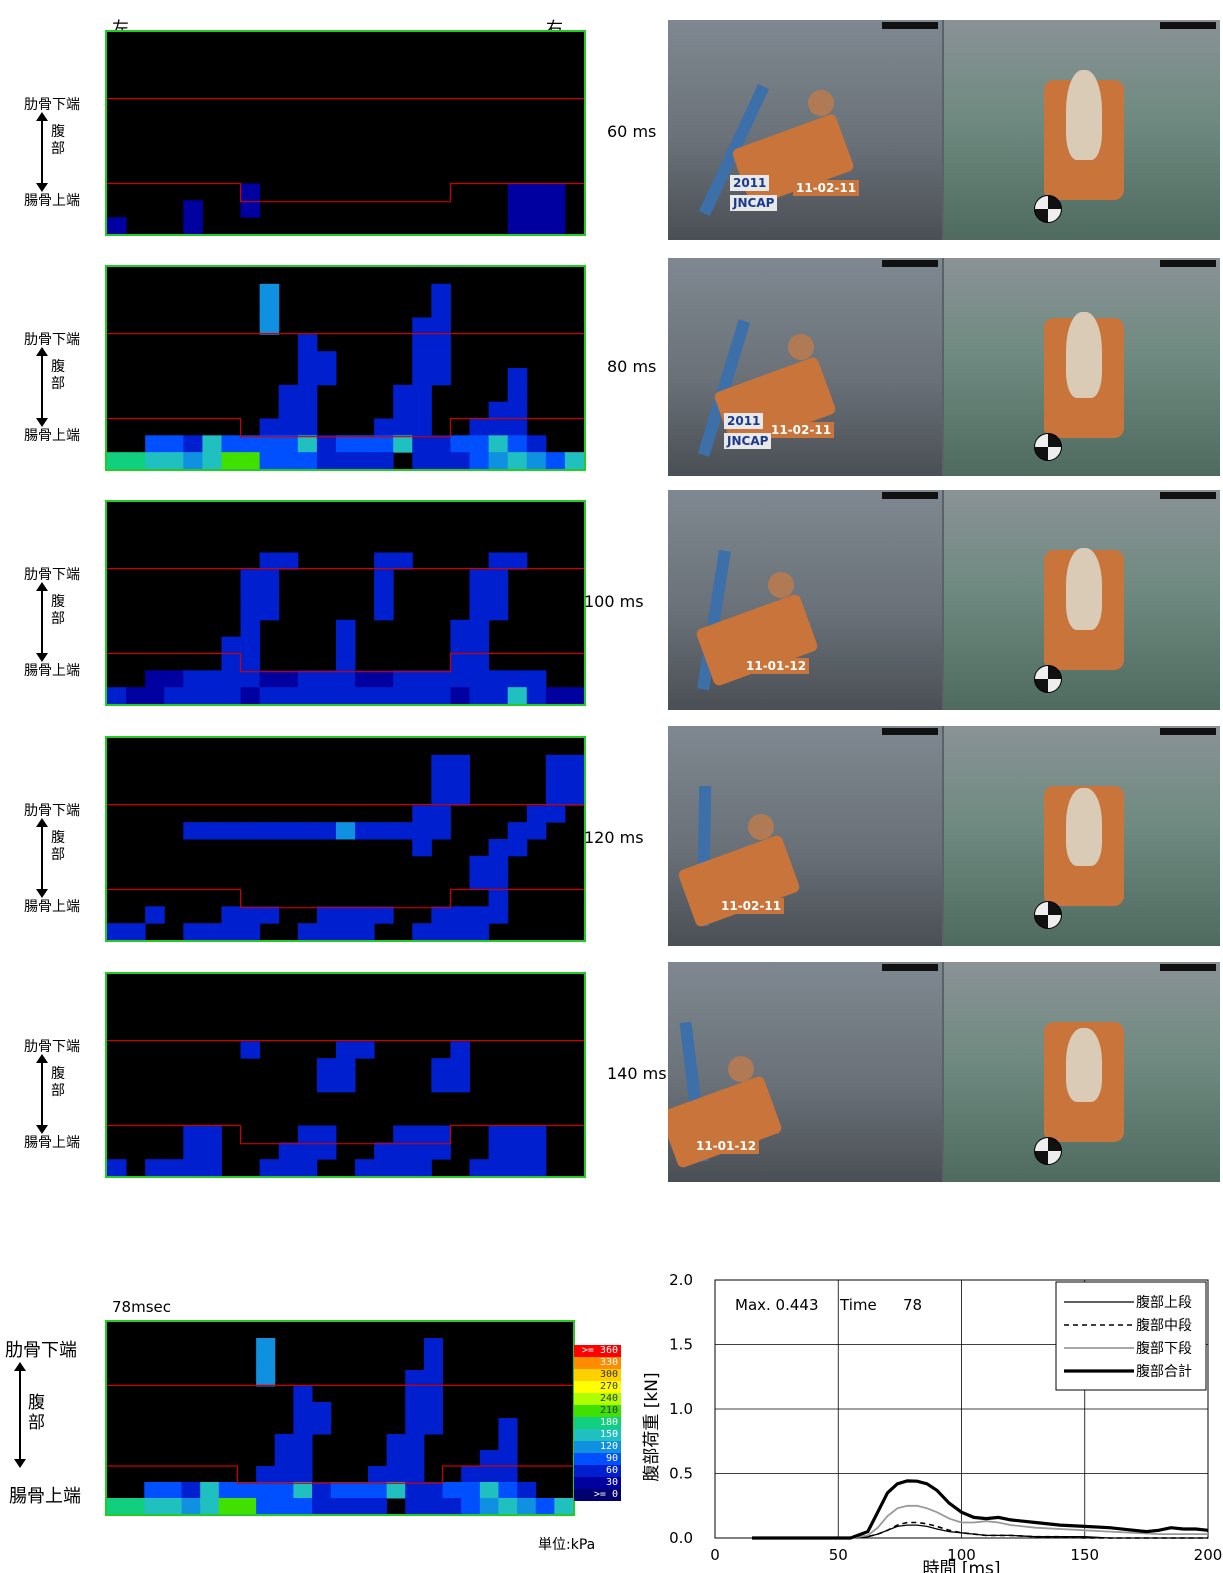  What do you see at coordinates (754, 203) in the screenshot?
I see `jncap-logo: JNCAP` at bounding box center [754, 203].